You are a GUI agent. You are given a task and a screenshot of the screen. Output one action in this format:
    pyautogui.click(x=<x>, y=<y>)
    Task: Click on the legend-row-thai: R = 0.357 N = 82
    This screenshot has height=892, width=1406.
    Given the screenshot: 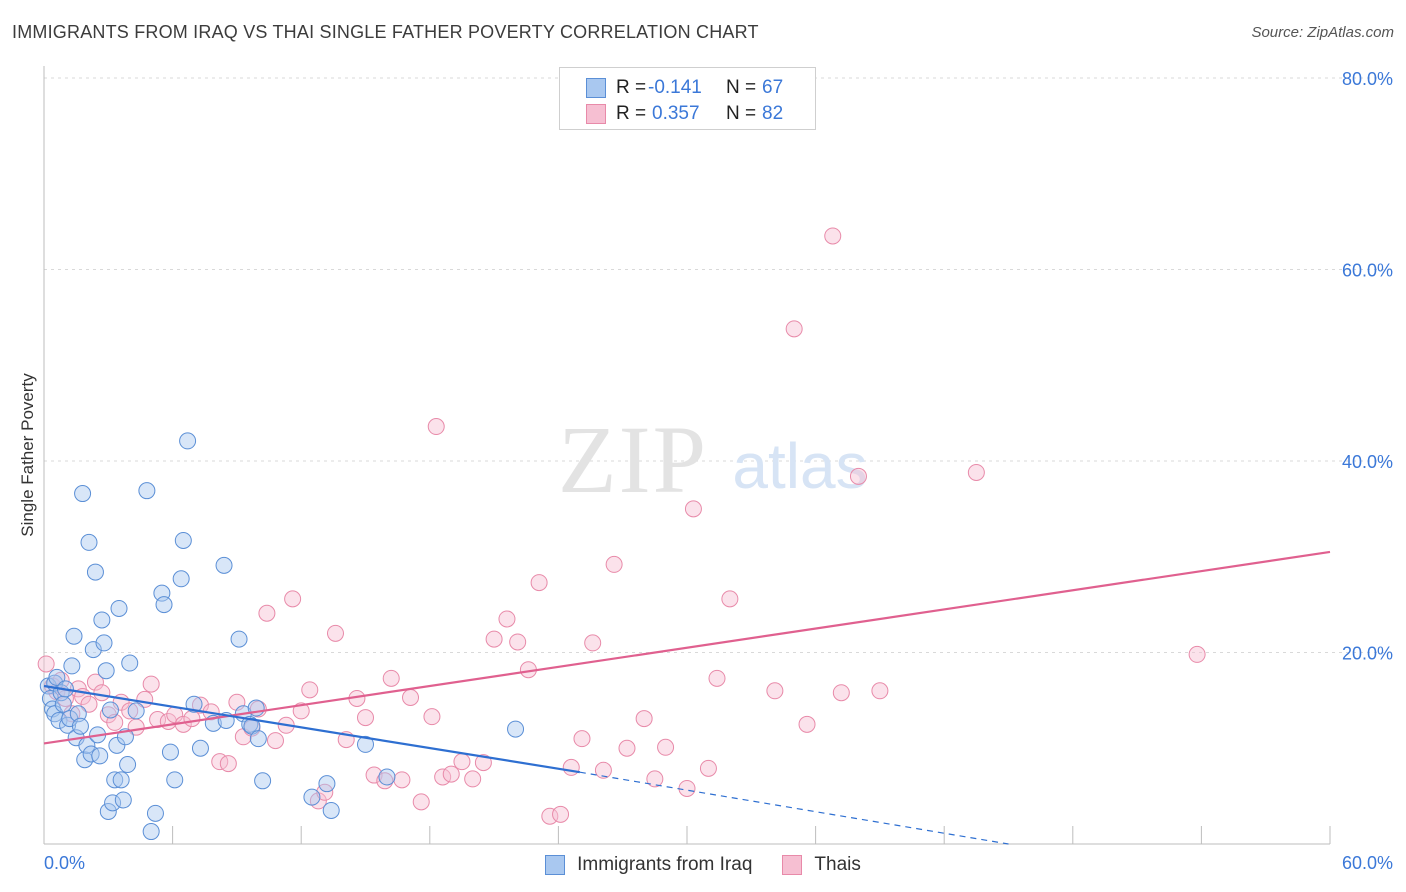 What is the action you would take?
    pyautogui.click(x=684, y=114)
    